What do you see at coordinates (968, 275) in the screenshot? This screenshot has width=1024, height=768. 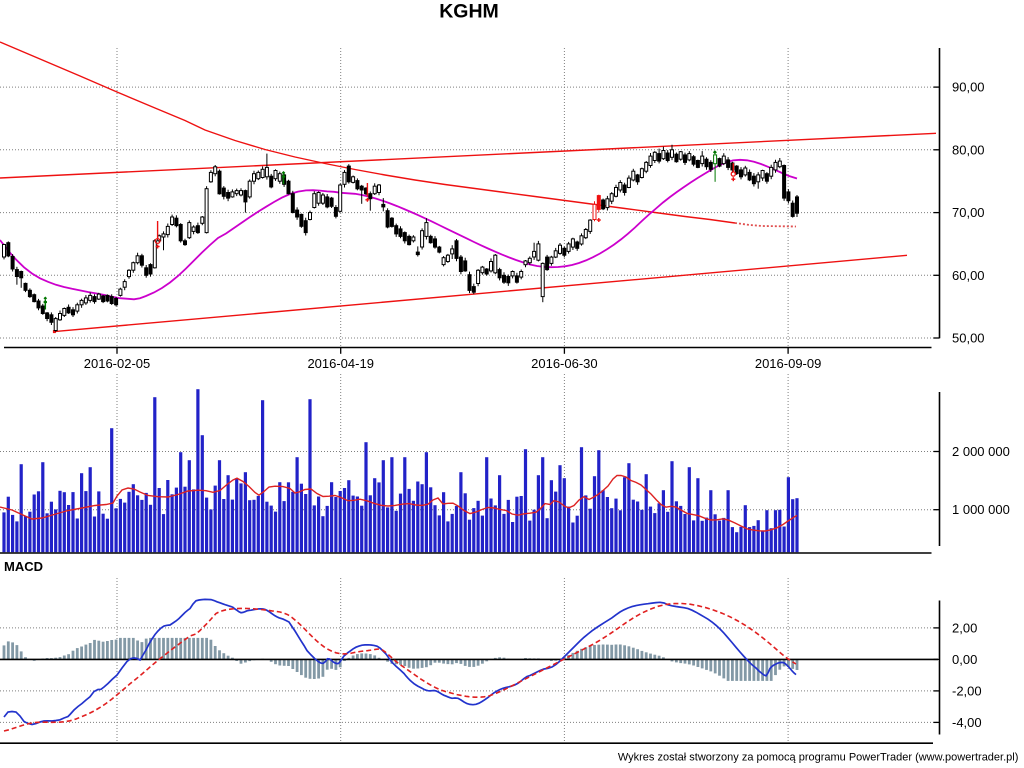 I see `svg-text: 60,00` at bounding box center [968, 275].